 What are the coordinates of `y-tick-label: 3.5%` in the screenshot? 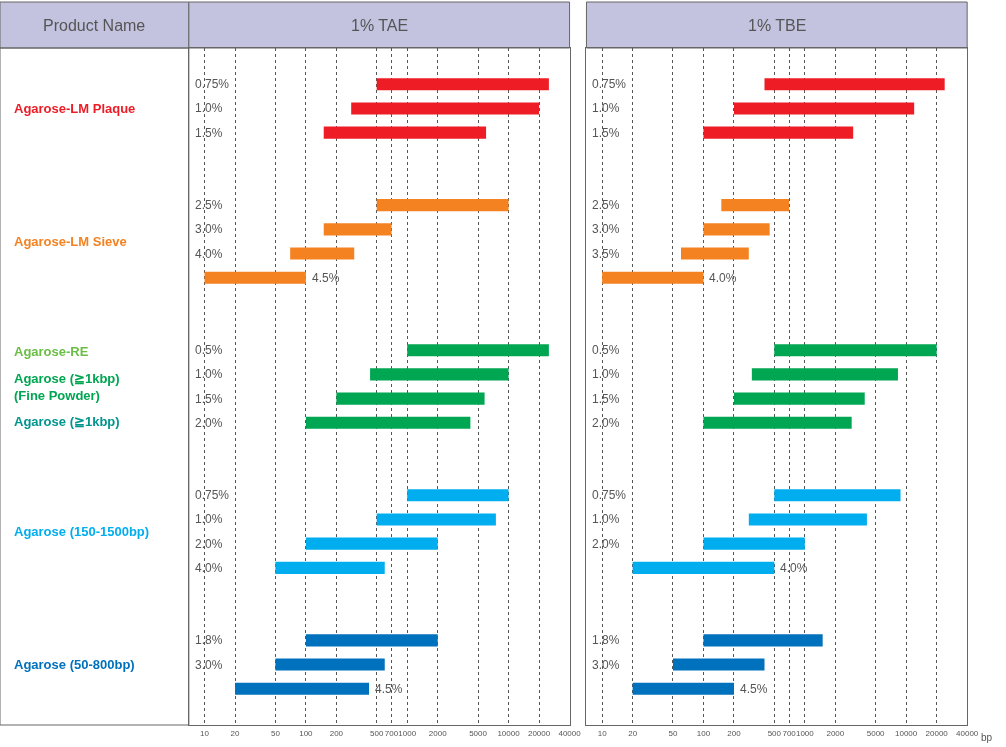 It's located at (606, 254).